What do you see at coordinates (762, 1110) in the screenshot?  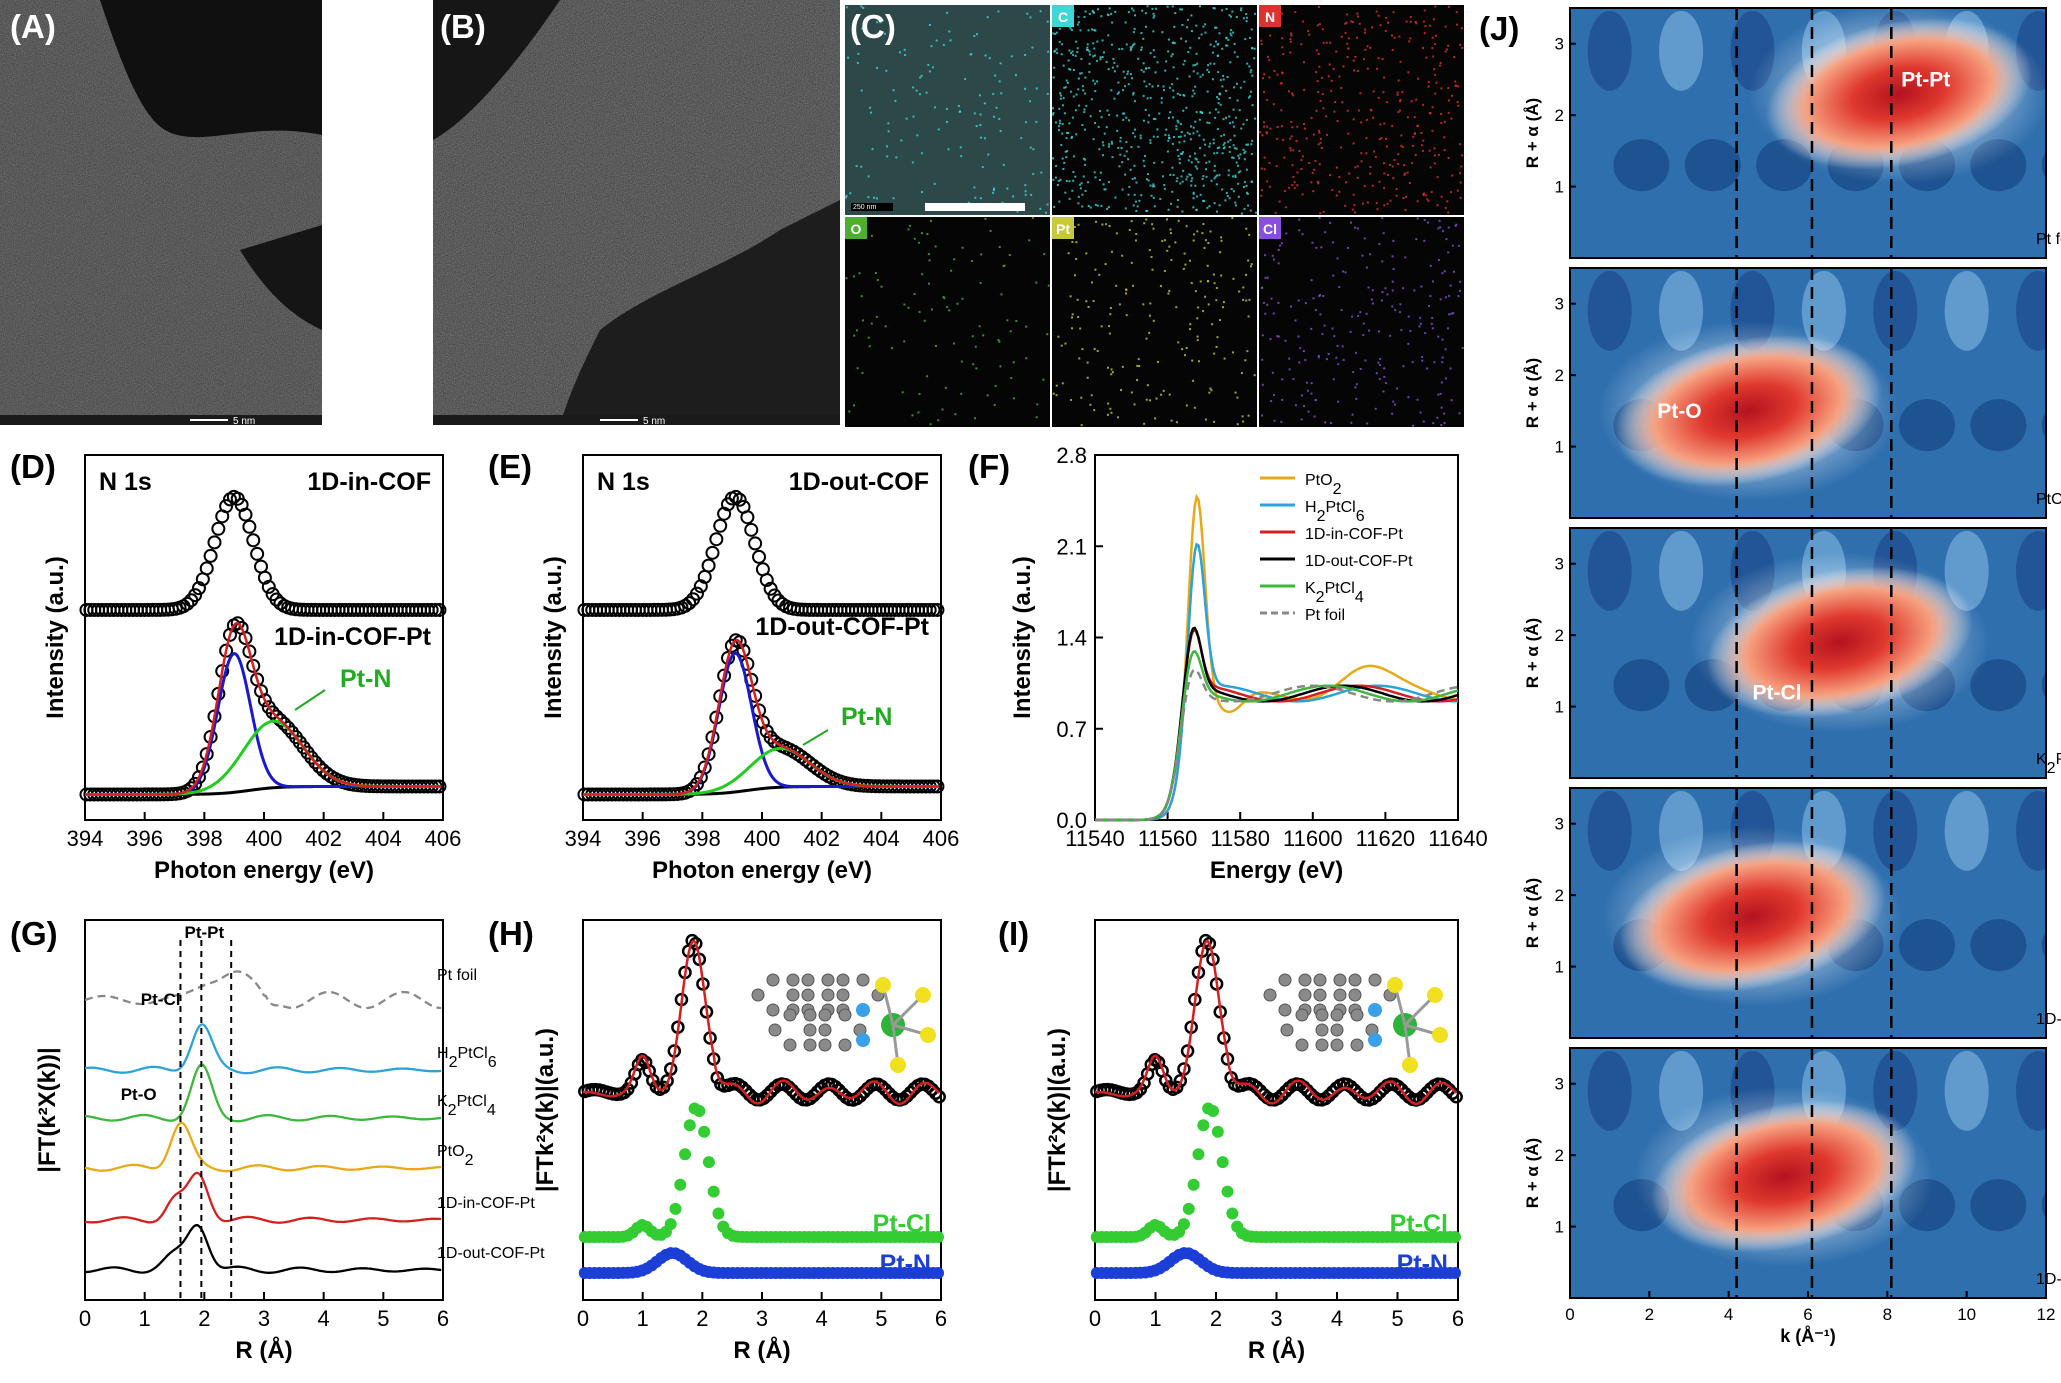 I see `plot-frame` at bounding box center [762, 1110].